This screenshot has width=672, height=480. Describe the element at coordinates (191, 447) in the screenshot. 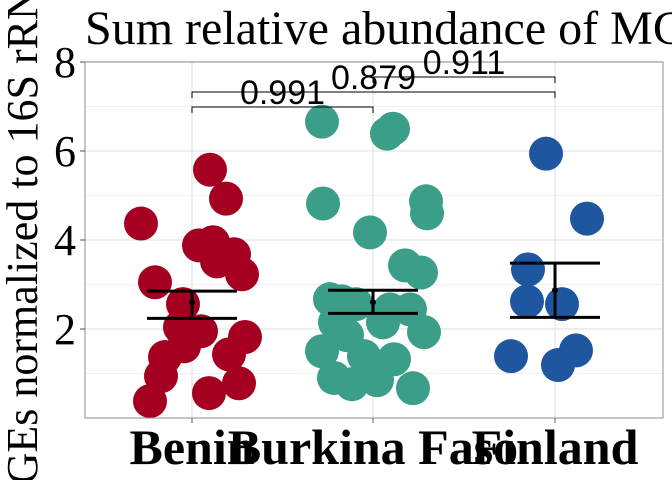

I see `x-tick-label: Benin` at that location.